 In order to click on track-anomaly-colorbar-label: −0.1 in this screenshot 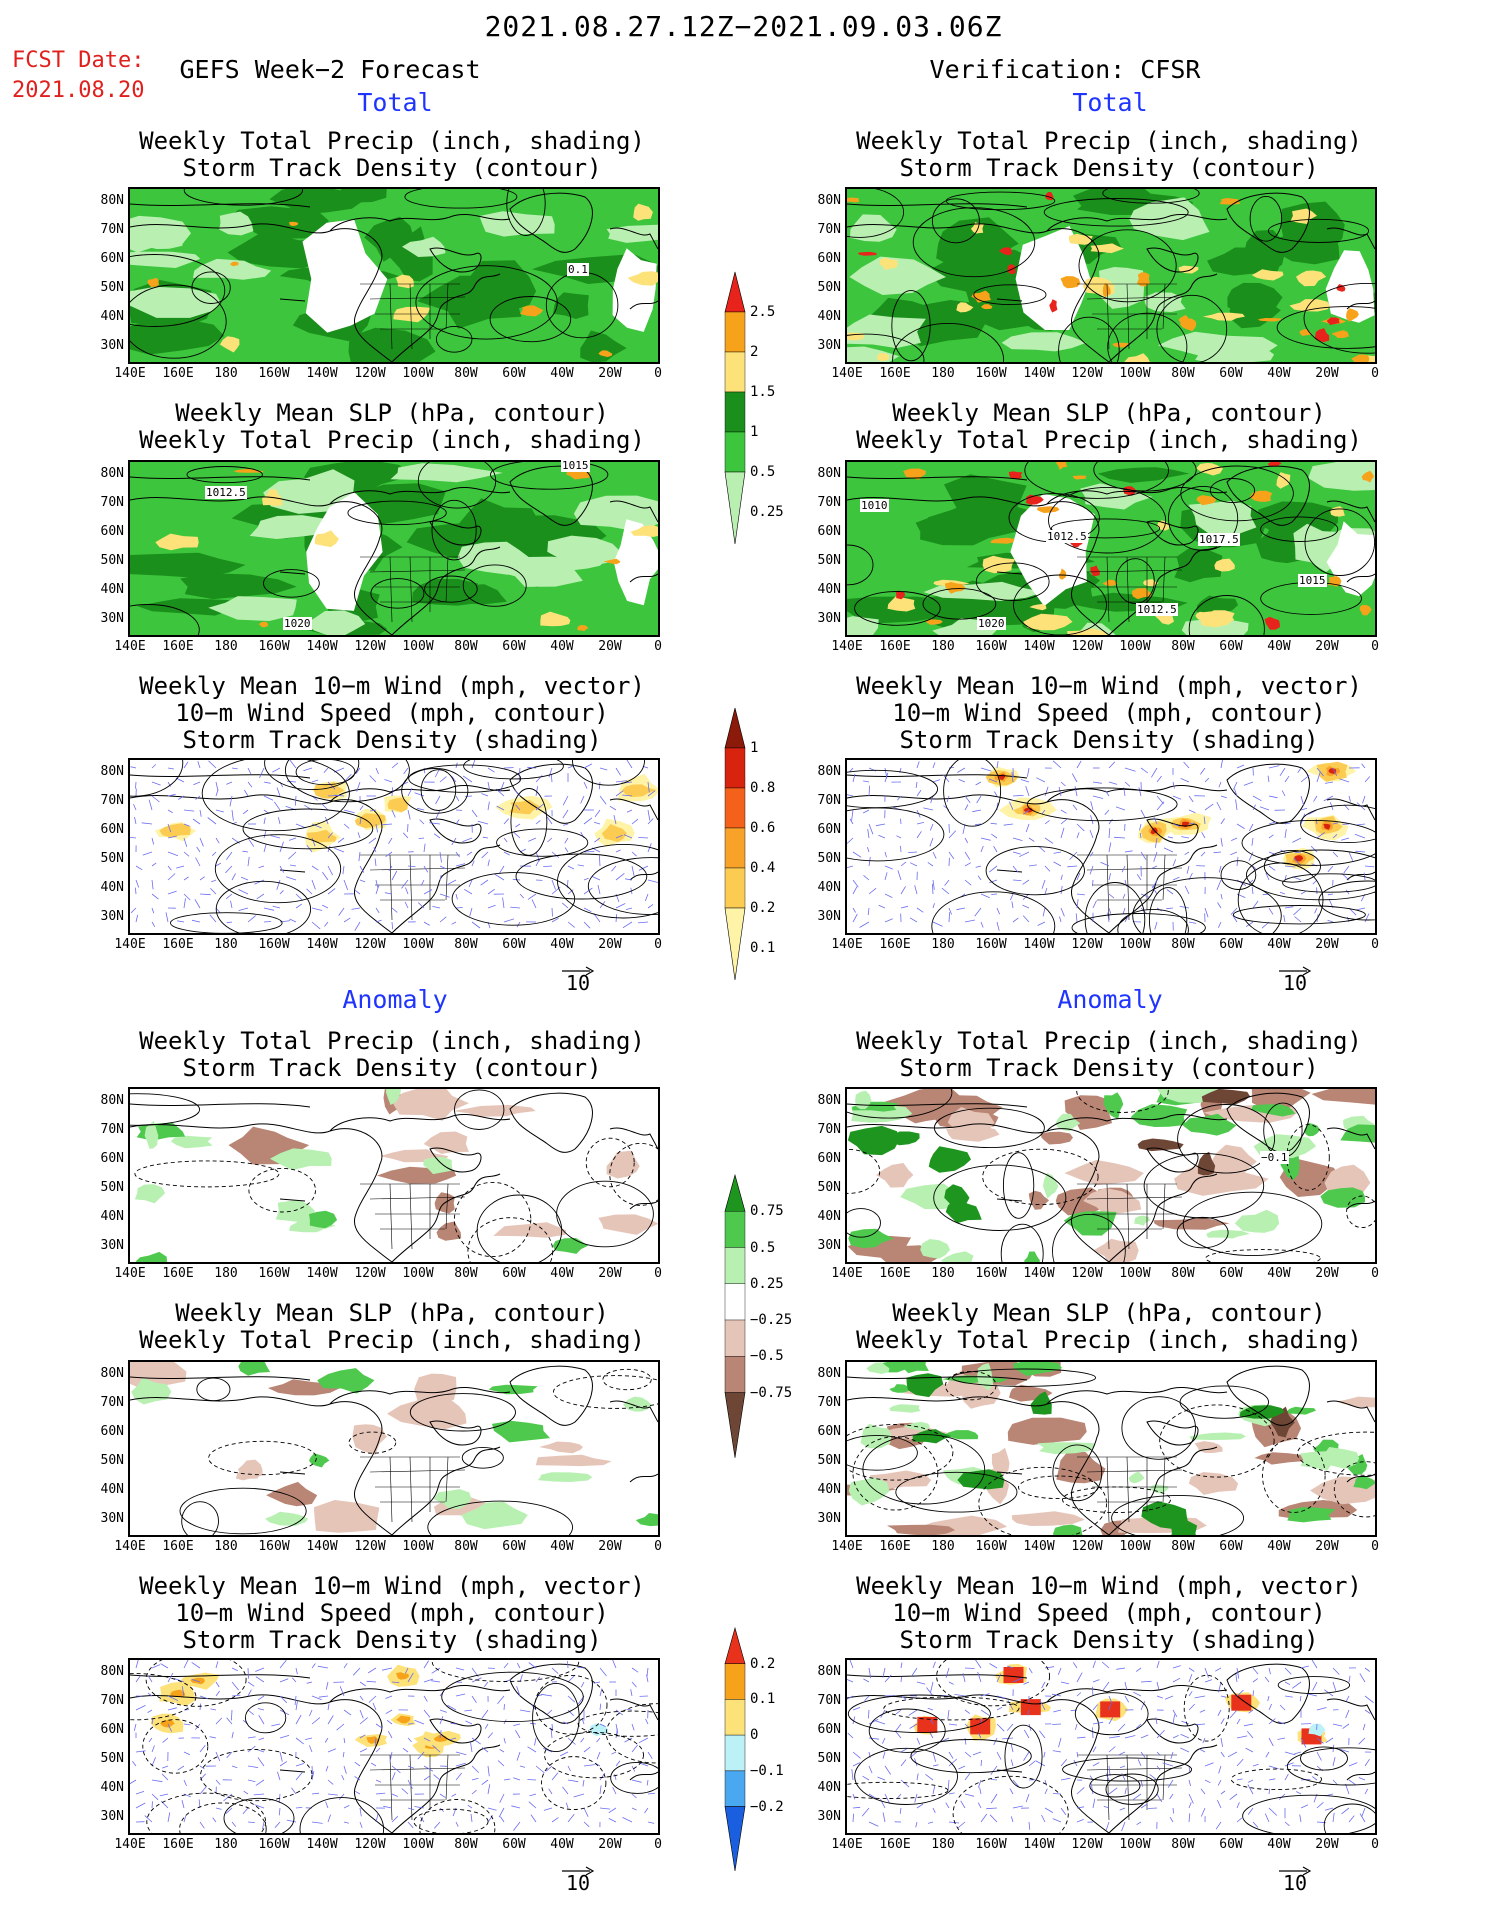, I will do `click(767, 1770)`.